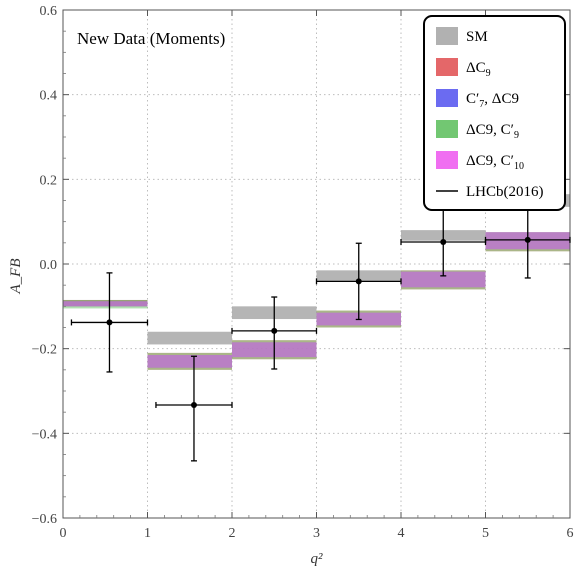 Image resolution: width=576 pixels, height=570 pixels. I want to click on legend-label: C′7, ΔC9, so click(492, 100).